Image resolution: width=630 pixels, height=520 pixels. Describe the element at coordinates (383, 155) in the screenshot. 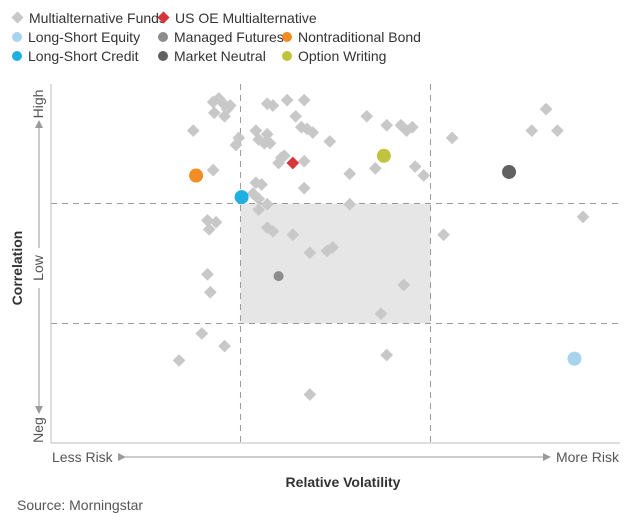

I see `point-option-writing` at that location.